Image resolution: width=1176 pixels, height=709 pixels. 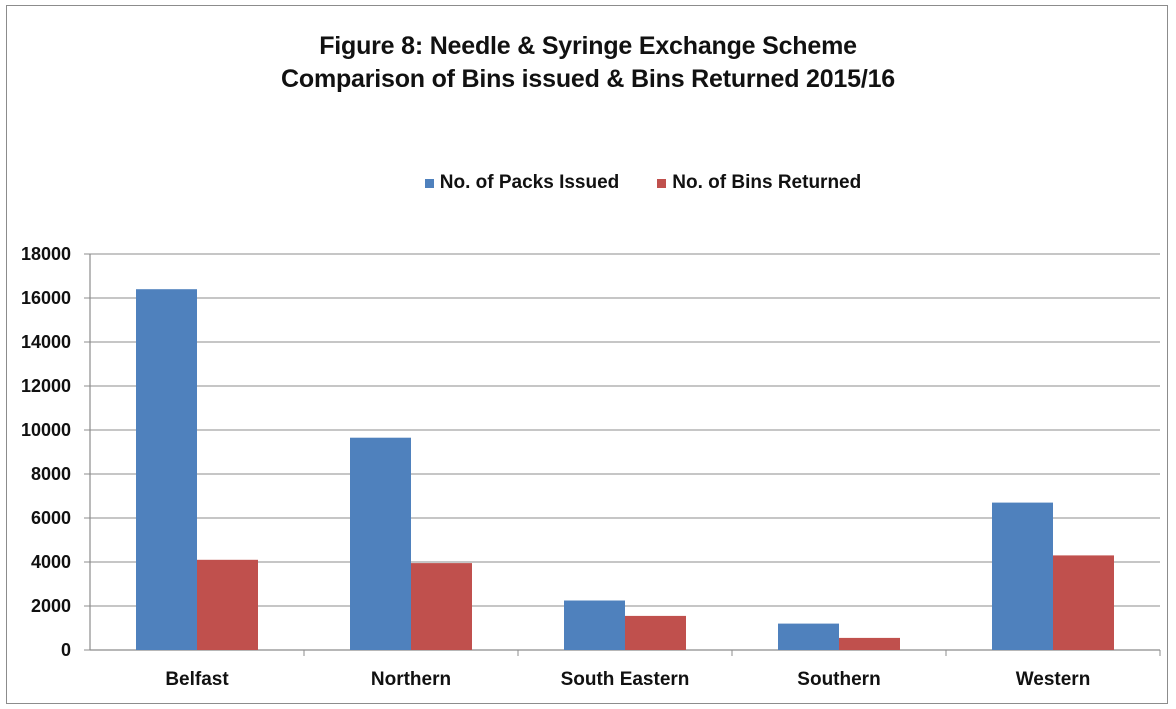 What do you see at coordinates (46, 298) in the screenshot?
I see `y-tick-label: 16000` at bounding box center [46, 298].